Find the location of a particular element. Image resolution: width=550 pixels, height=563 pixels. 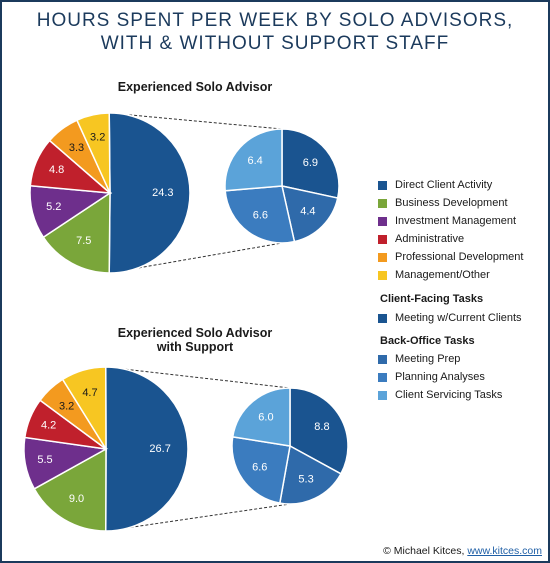

pie1-breakout-slice-meeting-prep is located at coordinates (310, 214).